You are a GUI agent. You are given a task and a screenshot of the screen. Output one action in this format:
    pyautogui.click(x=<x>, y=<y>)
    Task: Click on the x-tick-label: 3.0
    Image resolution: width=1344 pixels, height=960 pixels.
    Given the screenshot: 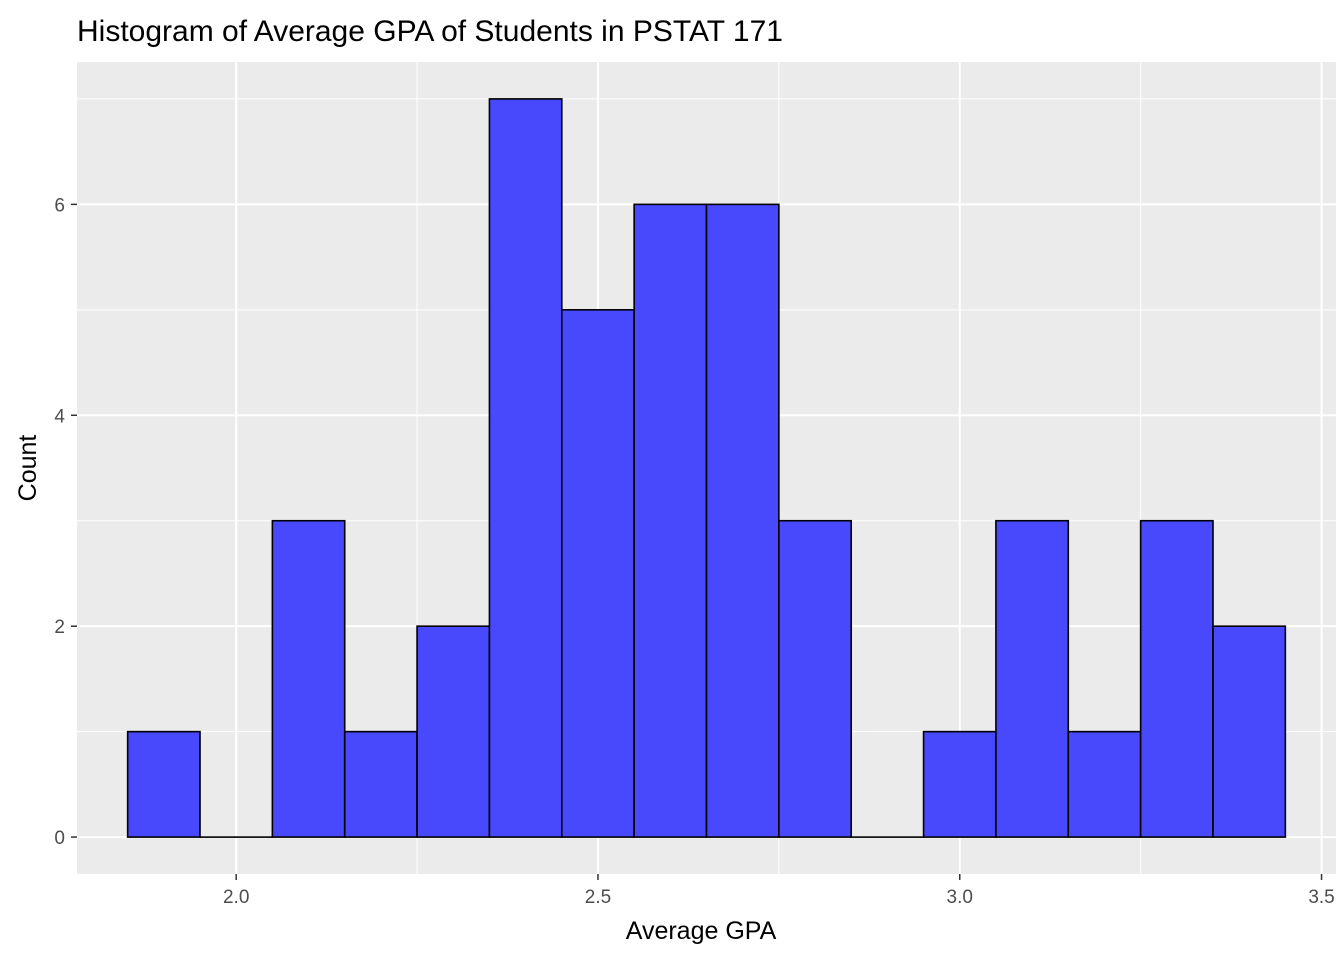 What is the action you would take?
    pyautogui.click(x=960, y=897)
    